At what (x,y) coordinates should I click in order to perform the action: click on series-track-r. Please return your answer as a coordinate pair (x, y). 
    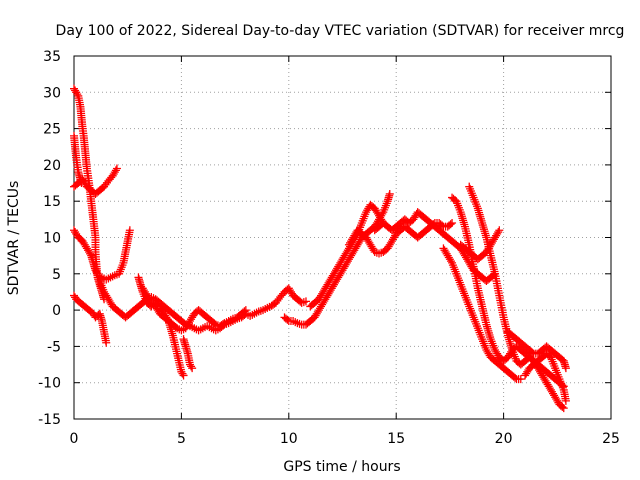
    Looking at the image, I should click on (536, 350).